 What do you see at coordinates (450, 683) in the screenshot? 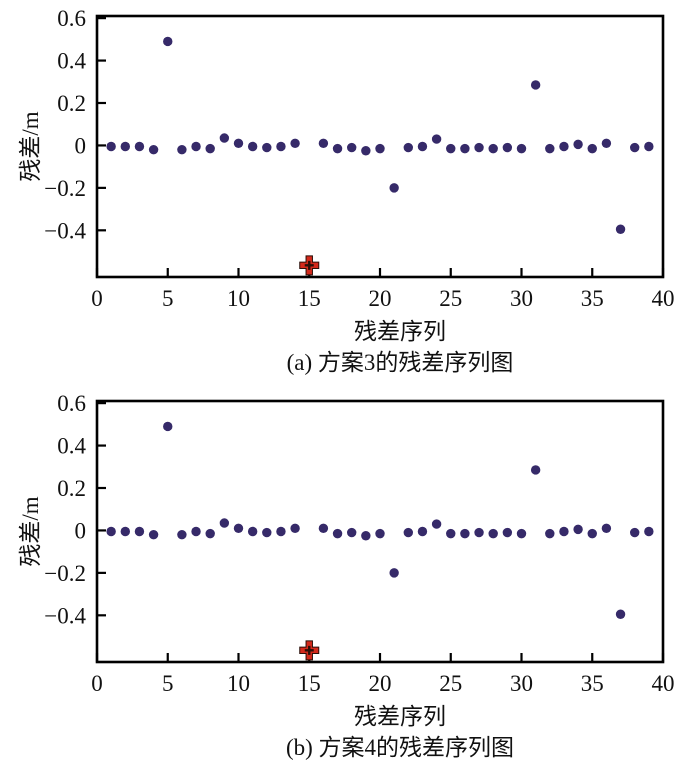
I see `x-tick-label: 25` at bounding box center [450, 683].